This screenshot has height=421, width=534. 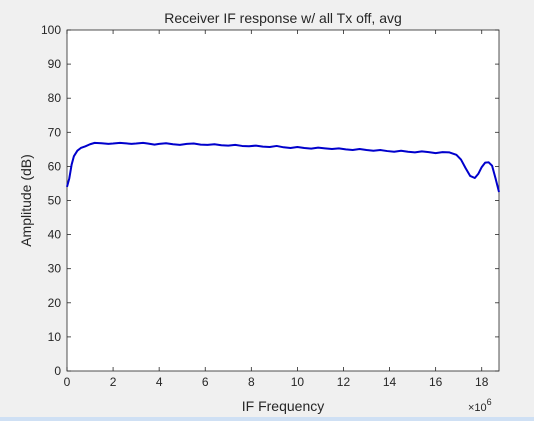 What do you see at coordinates (113, 382) in the screenshot?
I see `x-tick-label: 2` at bounding box center [113, 382].